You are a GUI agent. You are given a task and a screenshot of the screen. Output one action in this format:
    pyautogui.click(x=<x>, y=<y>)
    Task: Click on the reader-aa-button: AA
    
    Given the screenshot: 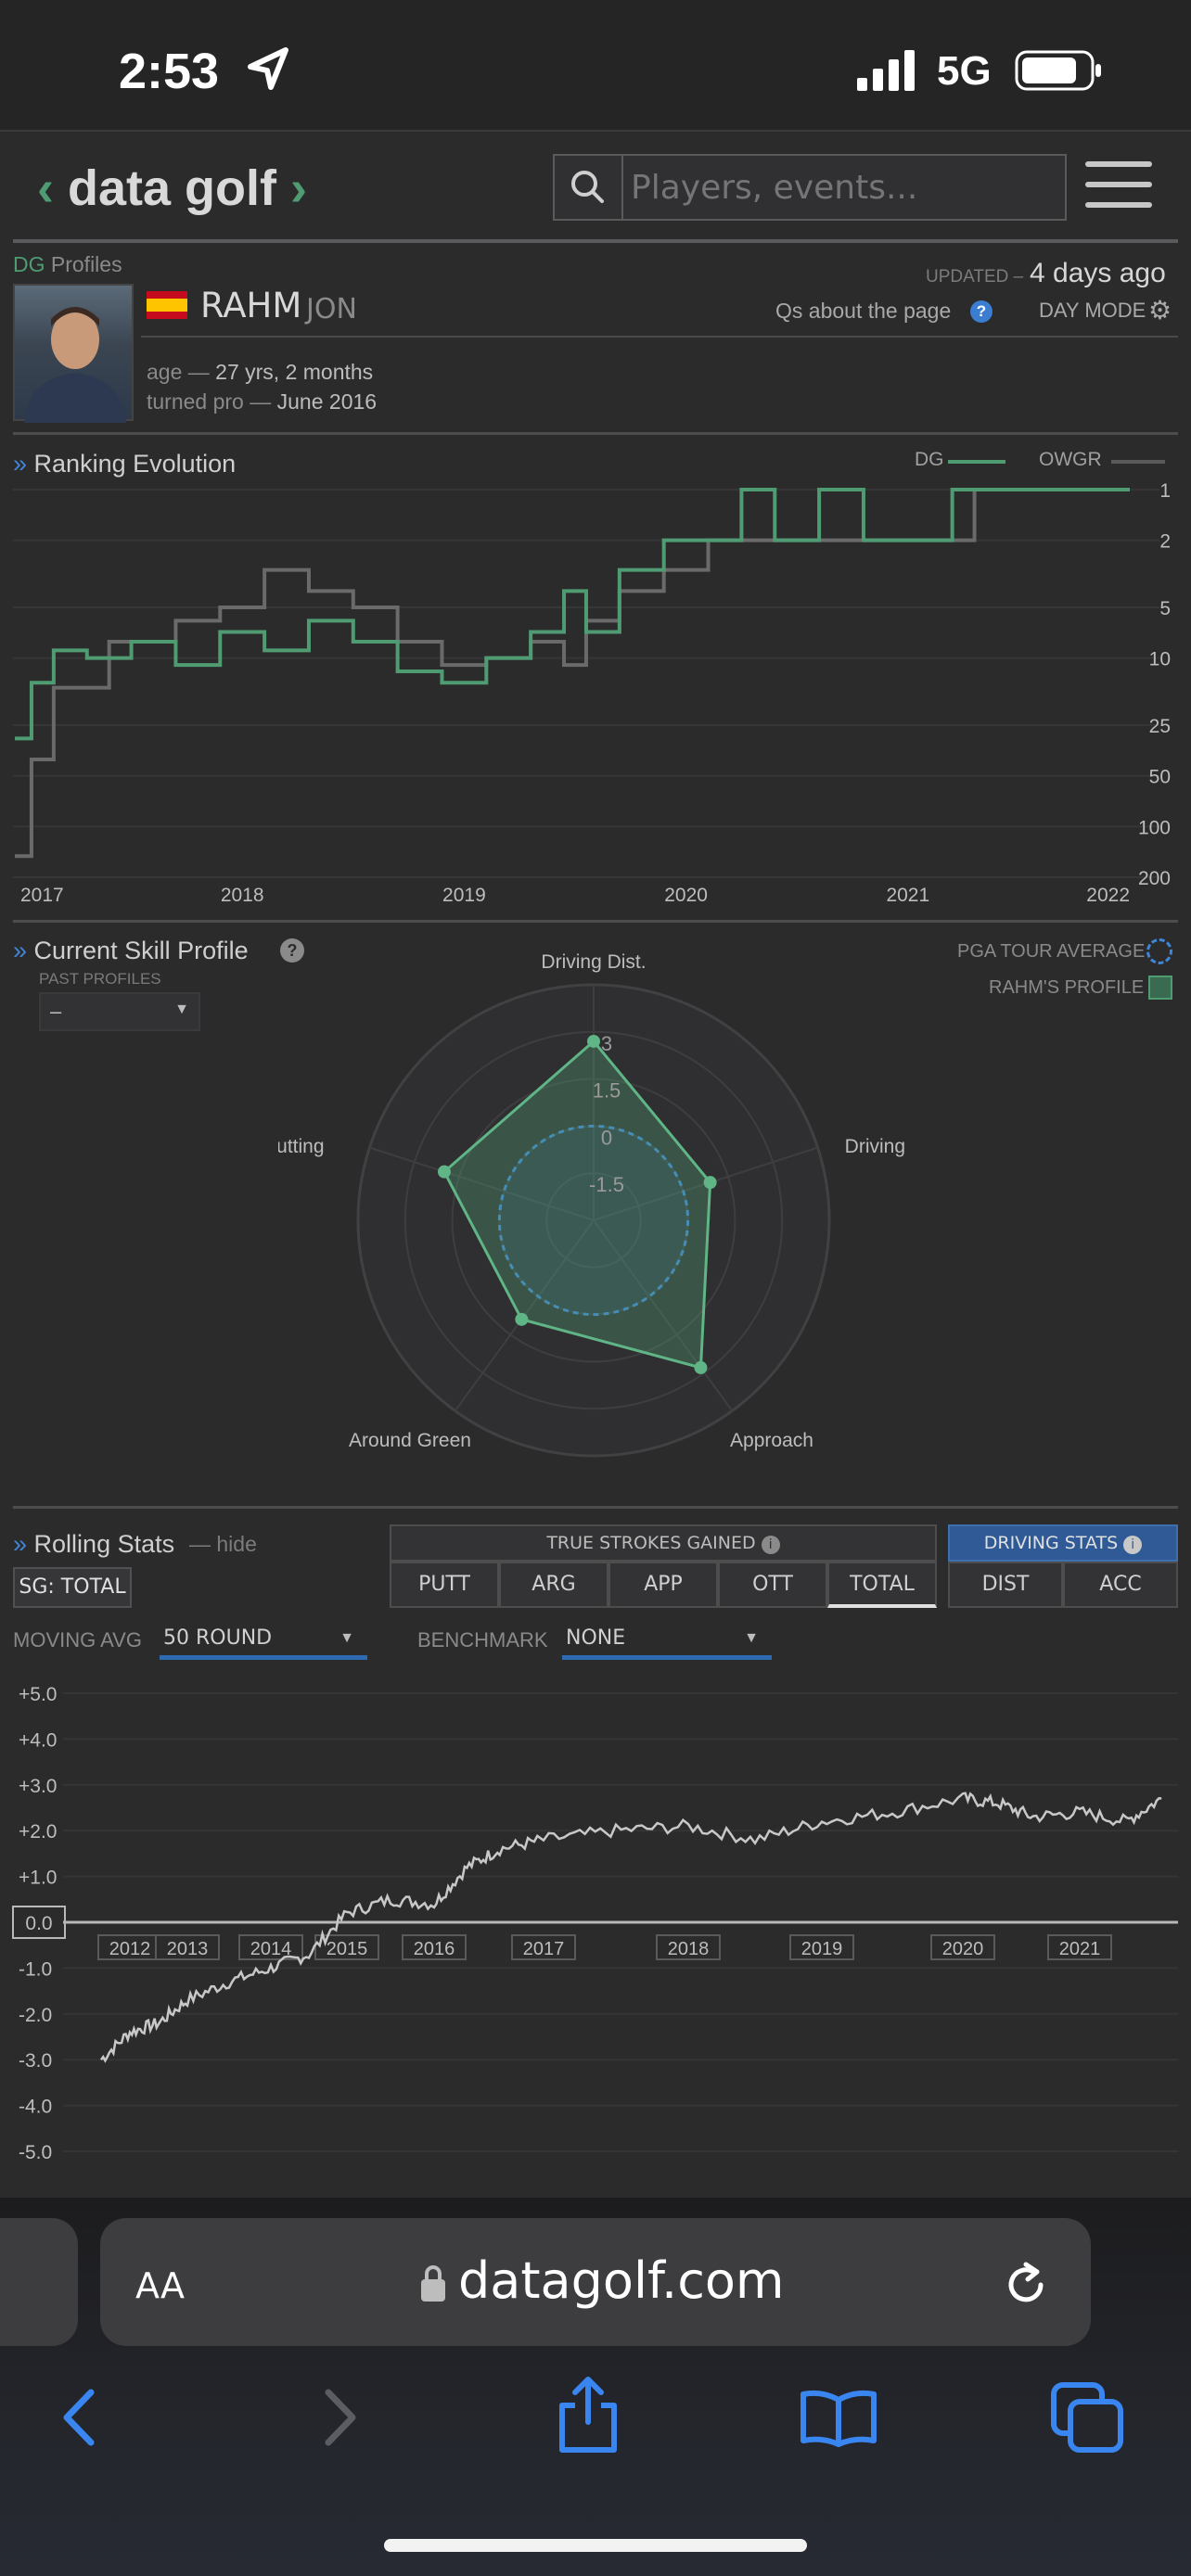 What is the action you would take?
    pyautogui.click(x=160, y=2285)
    